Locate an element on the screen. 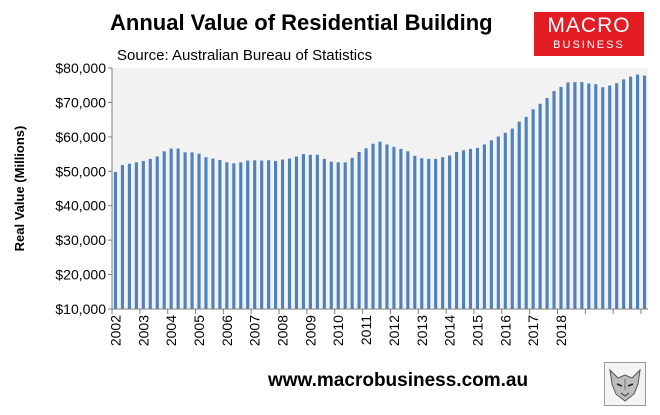  y-axis-label: Real Value (Millions) is located at coordinates (19, 189).